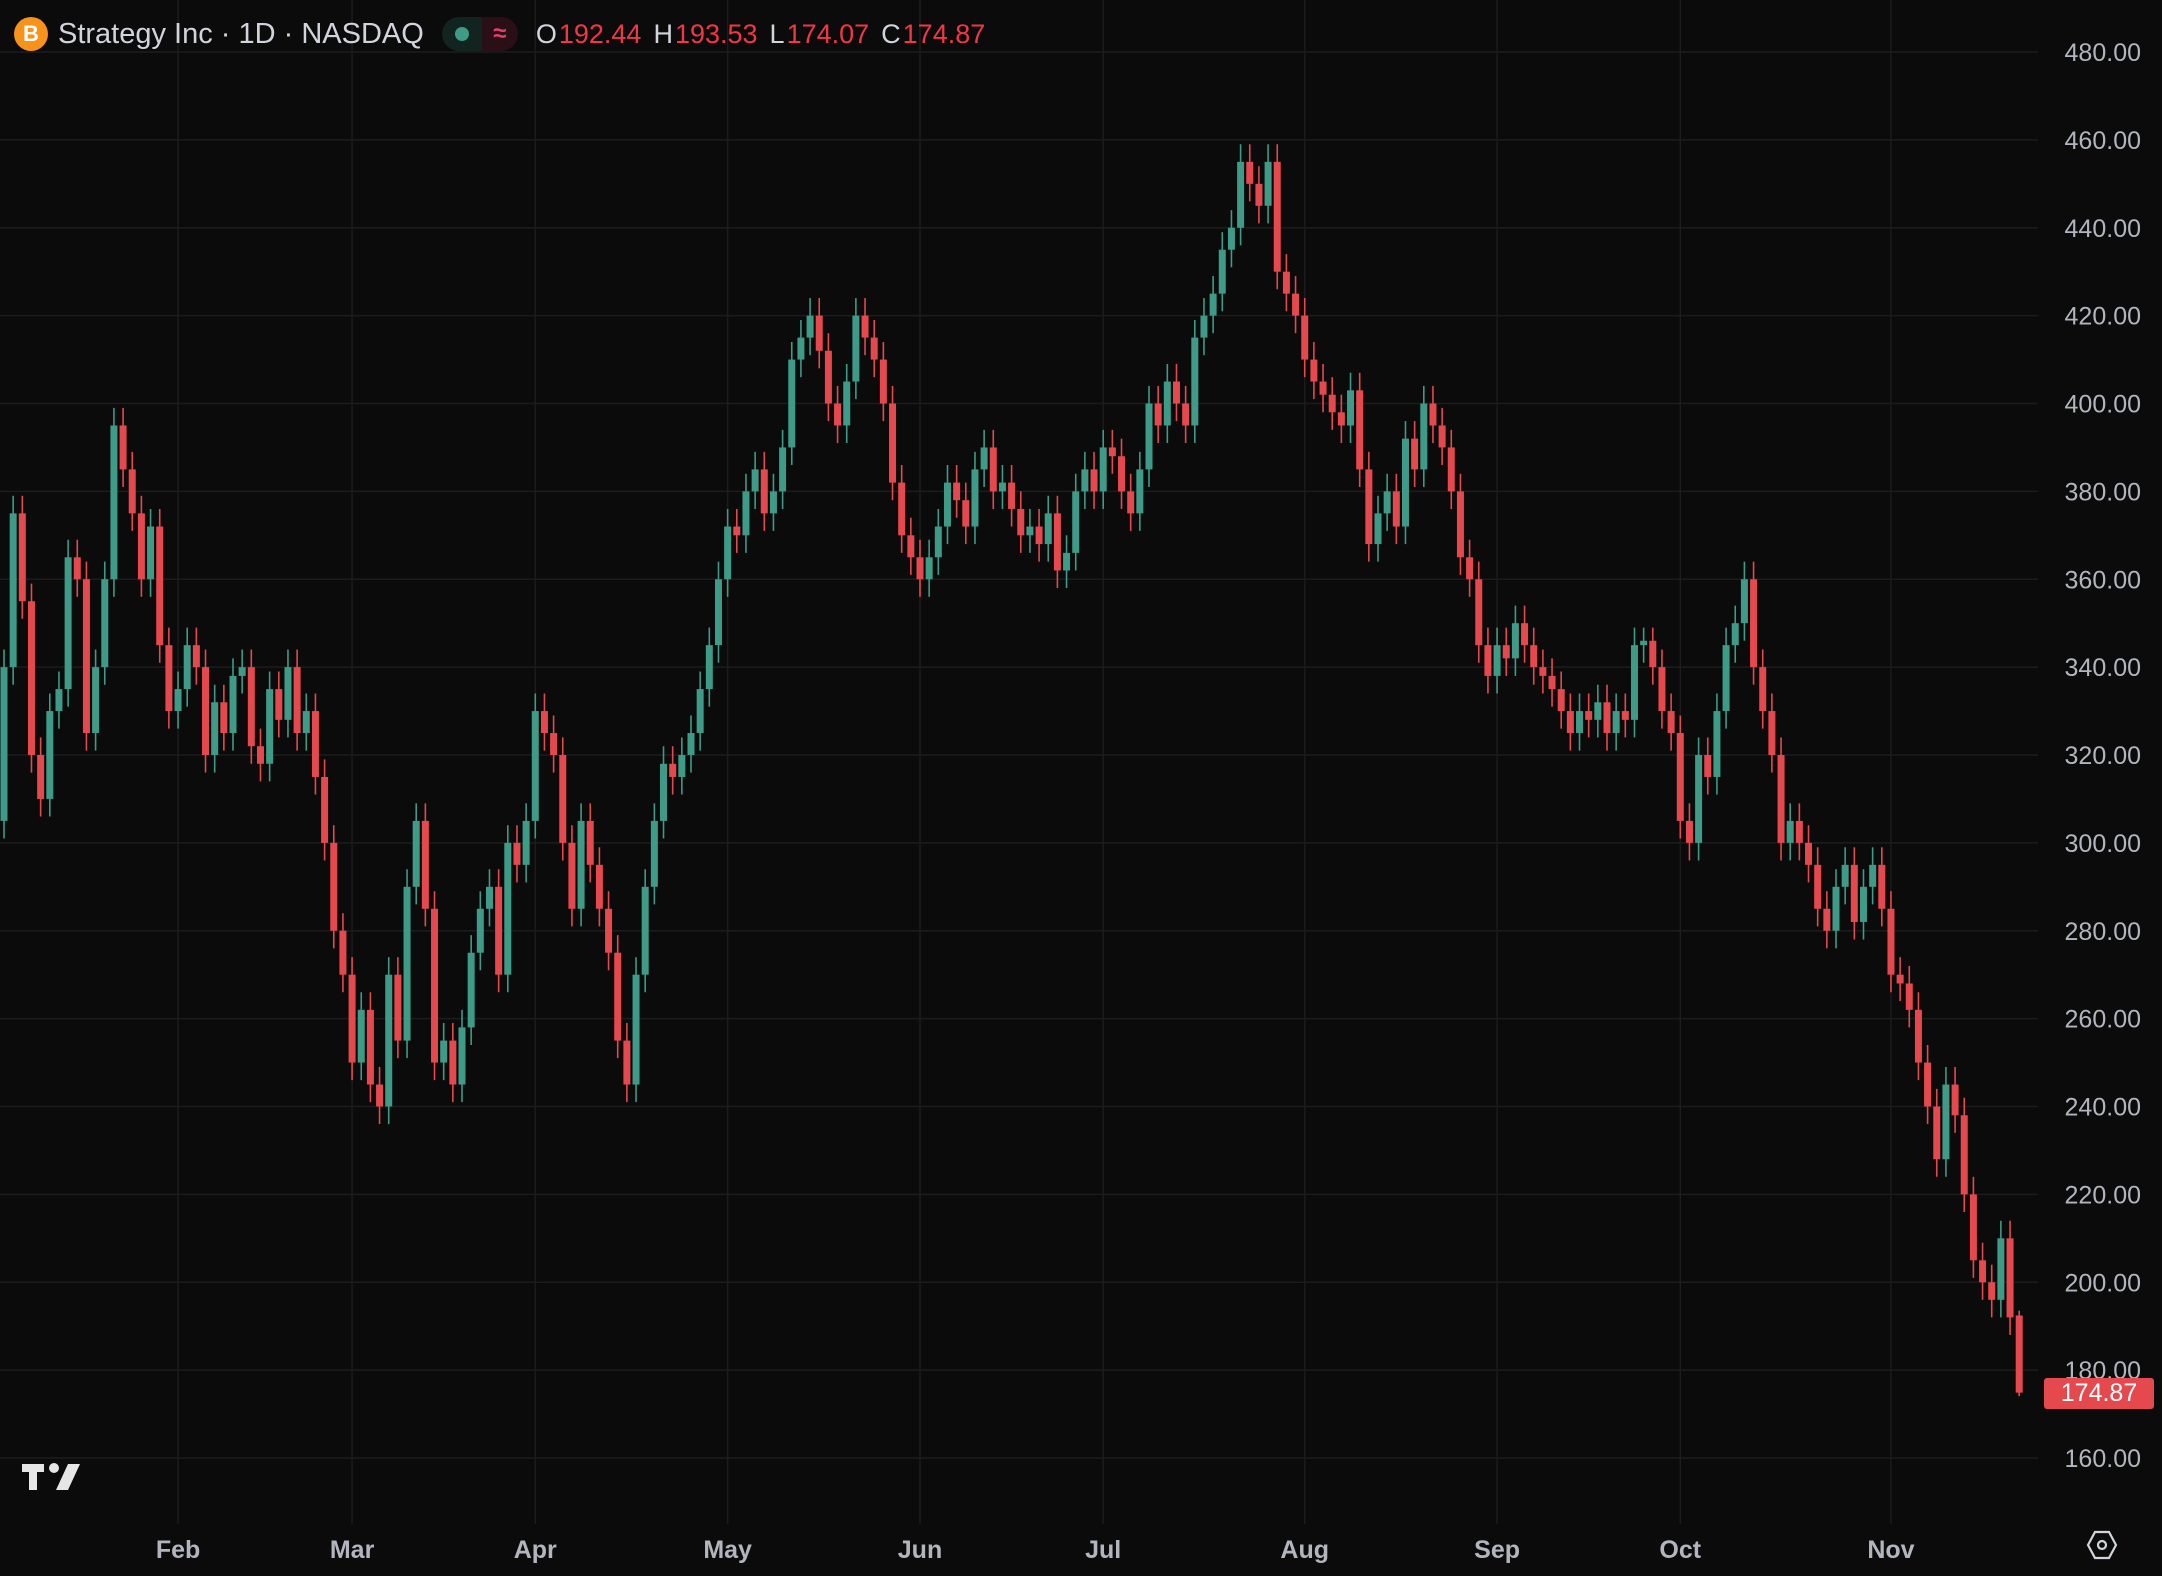 This screenshot has width=2162, height=1576. What do you see at coordinates (1035, 1550) in the screenshot?
I see `time-axis: Feb Mar Apr May Jun Jul Aug Sep Oct Nov` at bounding box center [1035, 1550].